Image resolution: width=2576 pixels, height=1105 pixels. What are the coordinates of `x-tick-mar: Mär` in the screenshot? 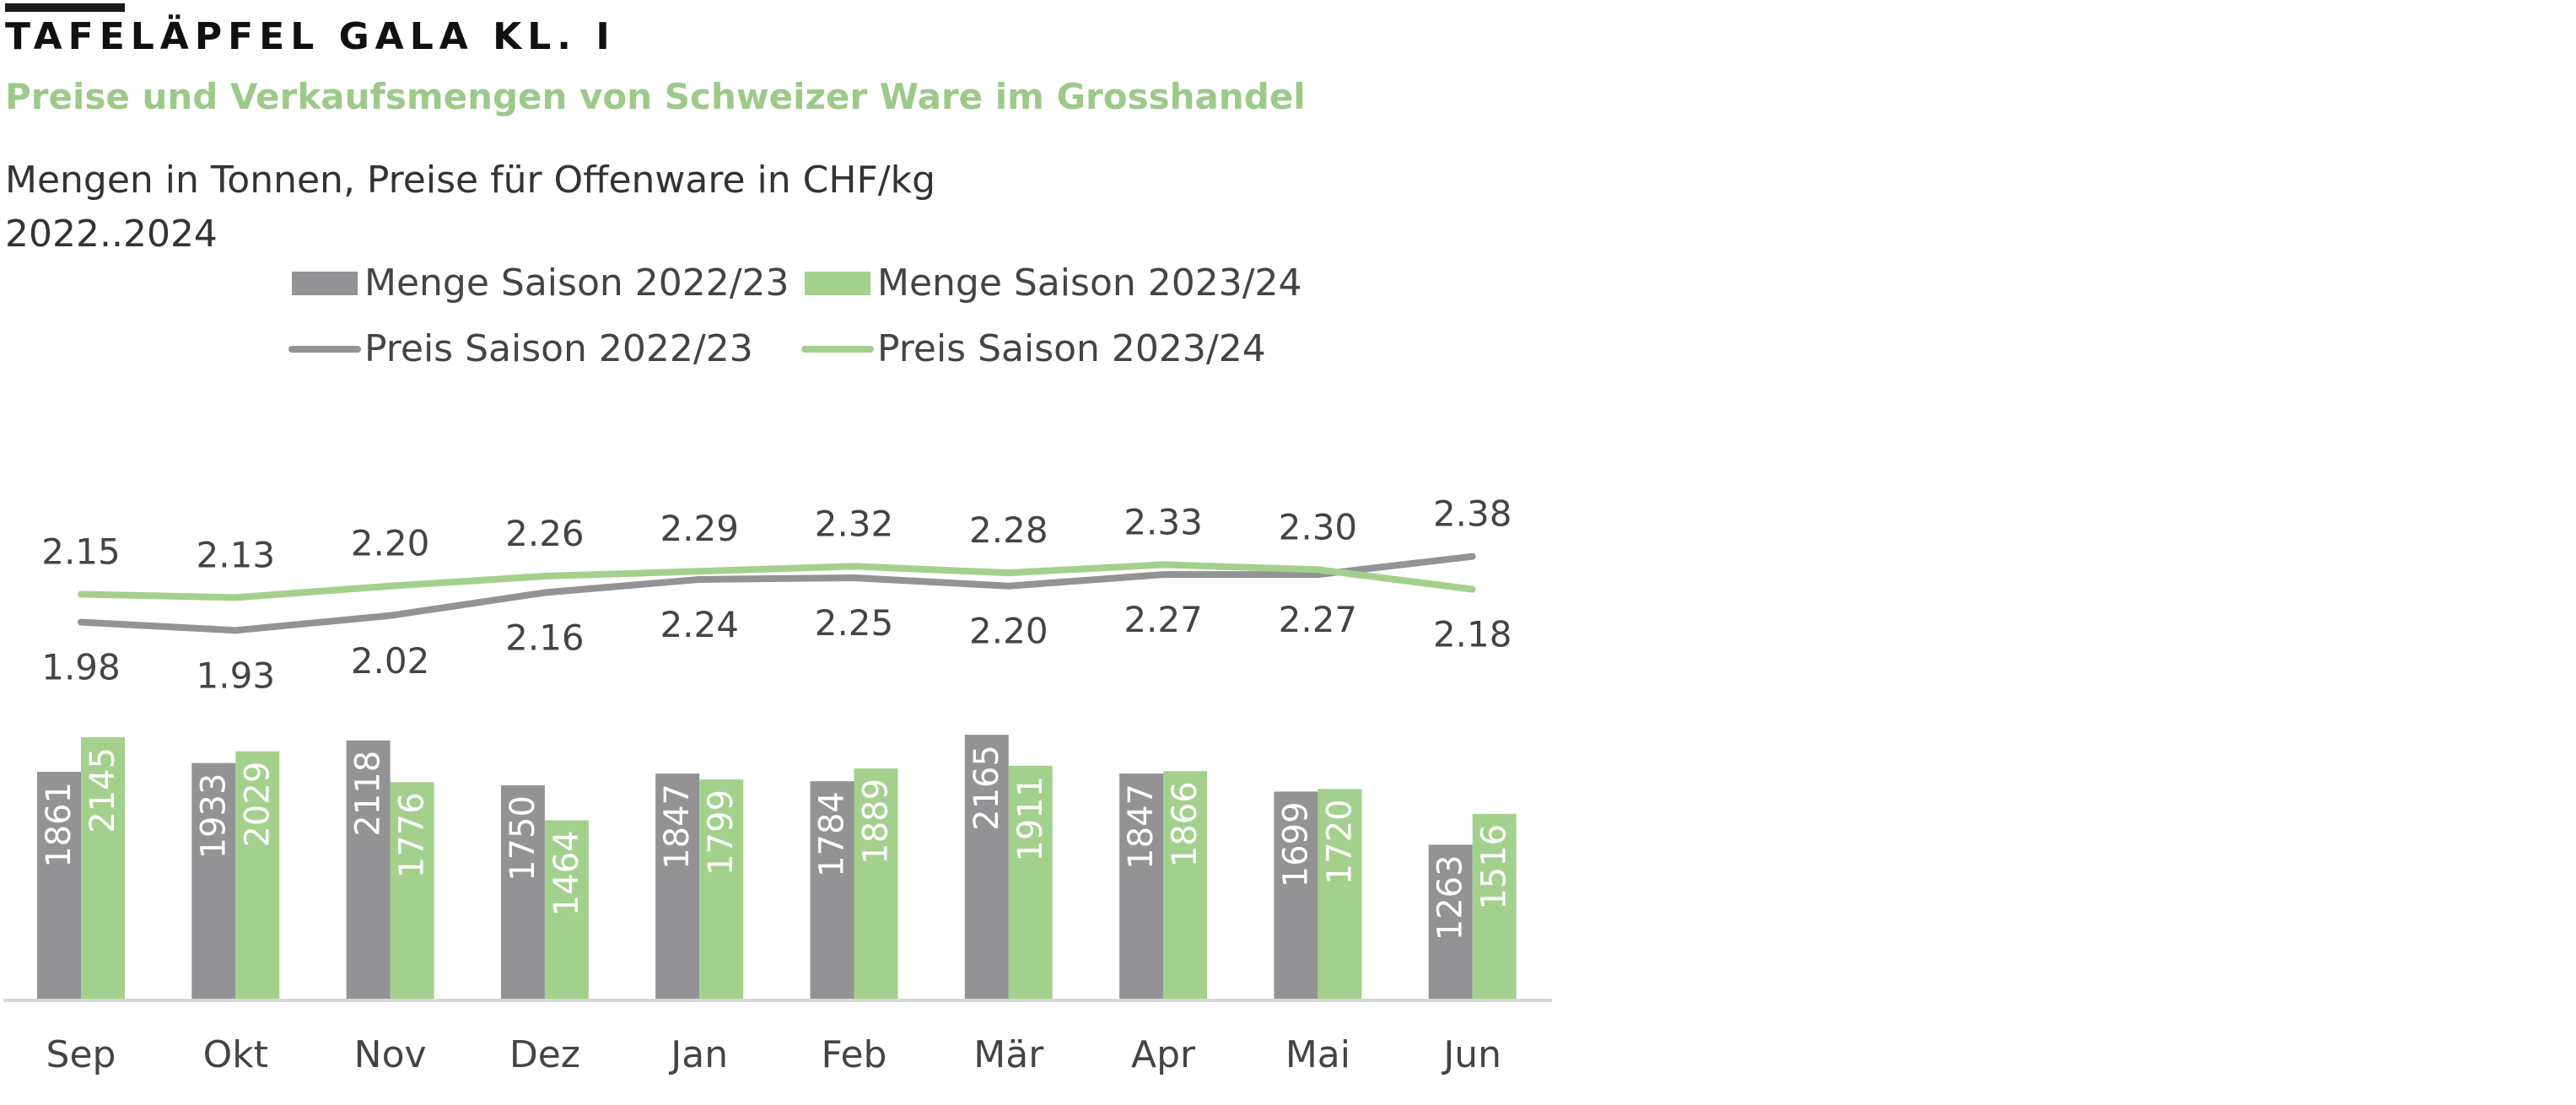 It's located at (1008, 1054).